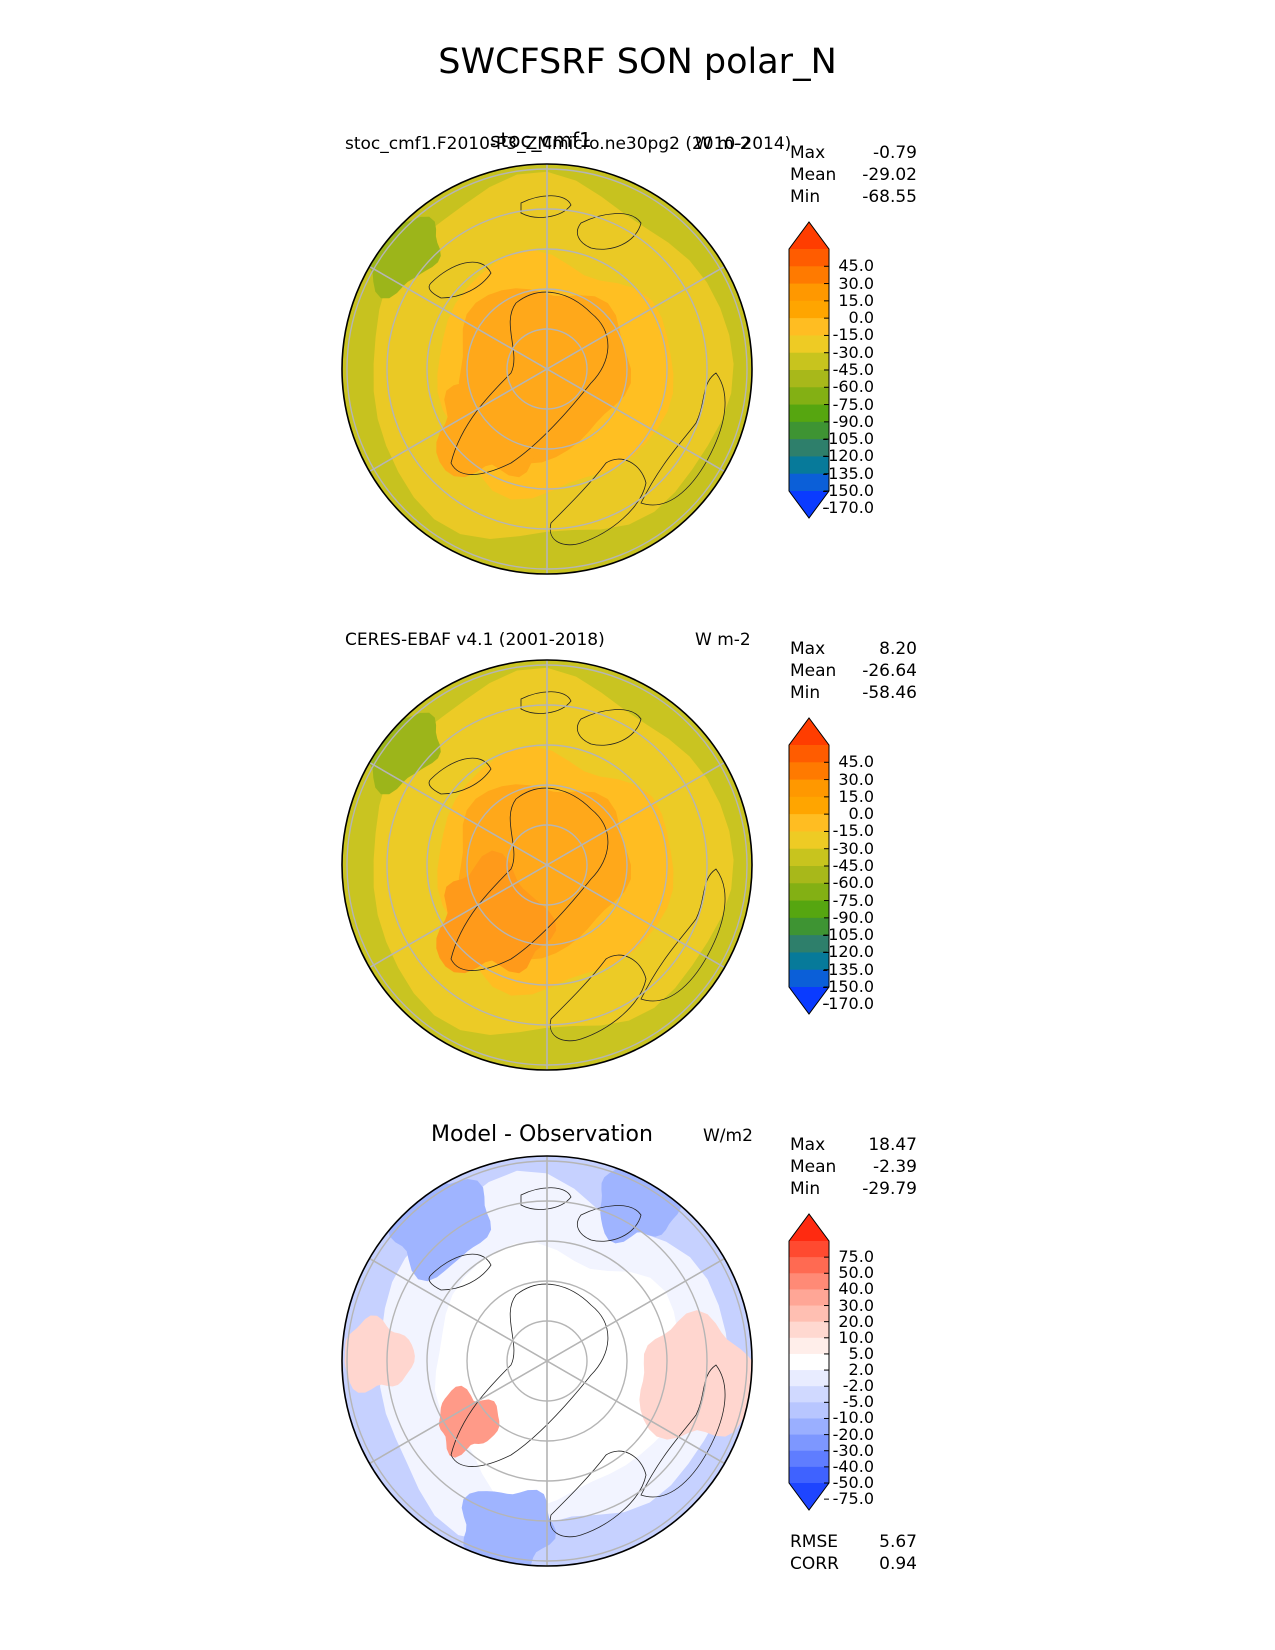  I want to click on colorbar-tick-label: -5.0, so click(858, 1402).